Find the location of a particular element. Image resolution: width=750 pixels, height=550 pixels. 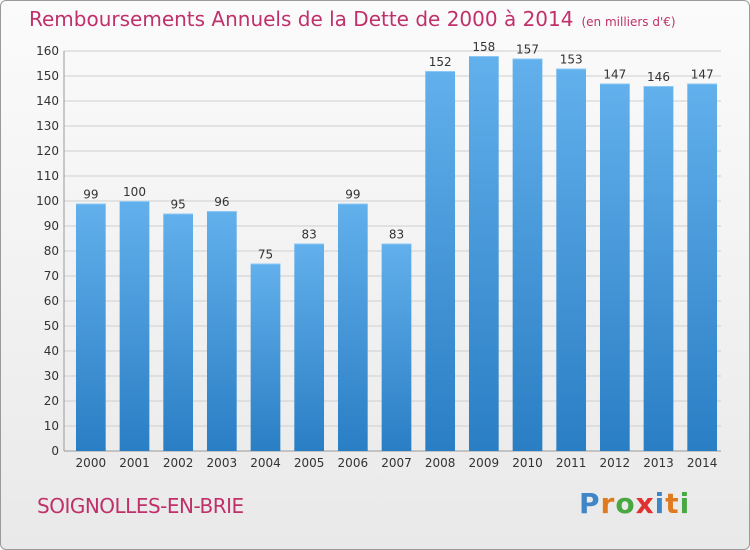

x-tick-label: 2007 is located at coordinates (396, 463).